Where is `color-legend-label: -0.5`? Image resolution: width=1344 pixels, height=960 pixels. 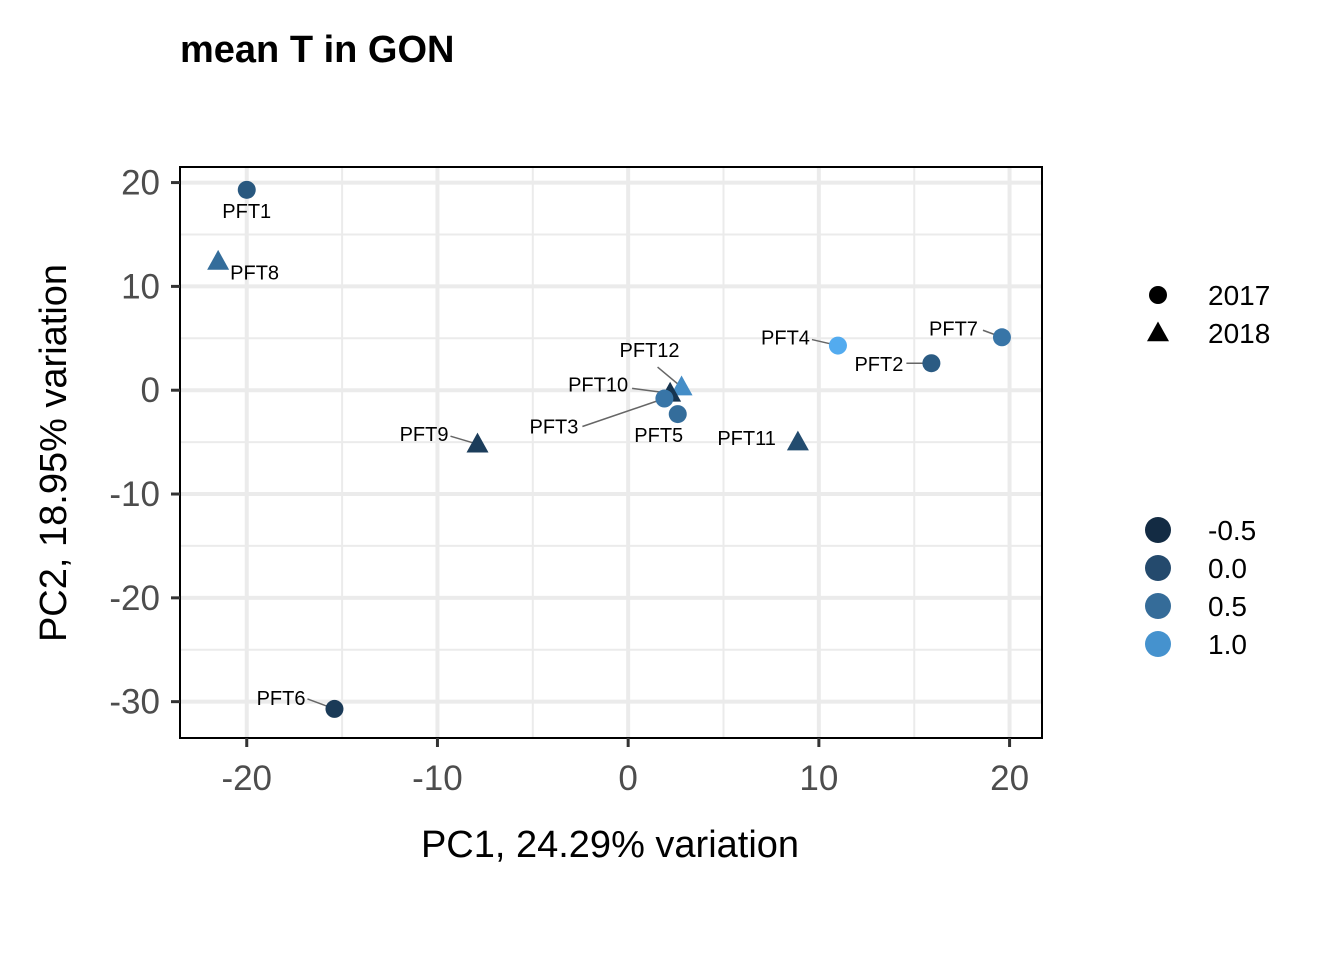
color-legend-label: -0.5 is located at coordinates (1232, 530).